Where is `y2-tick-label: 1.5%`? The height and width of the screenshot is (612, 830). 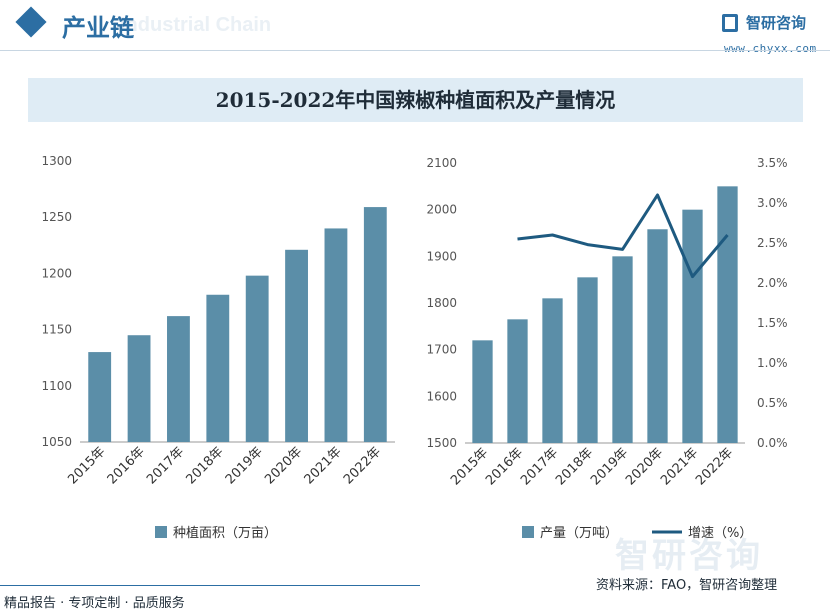 y2-tick-label: 1.5% is located at coordinates (772, 323).